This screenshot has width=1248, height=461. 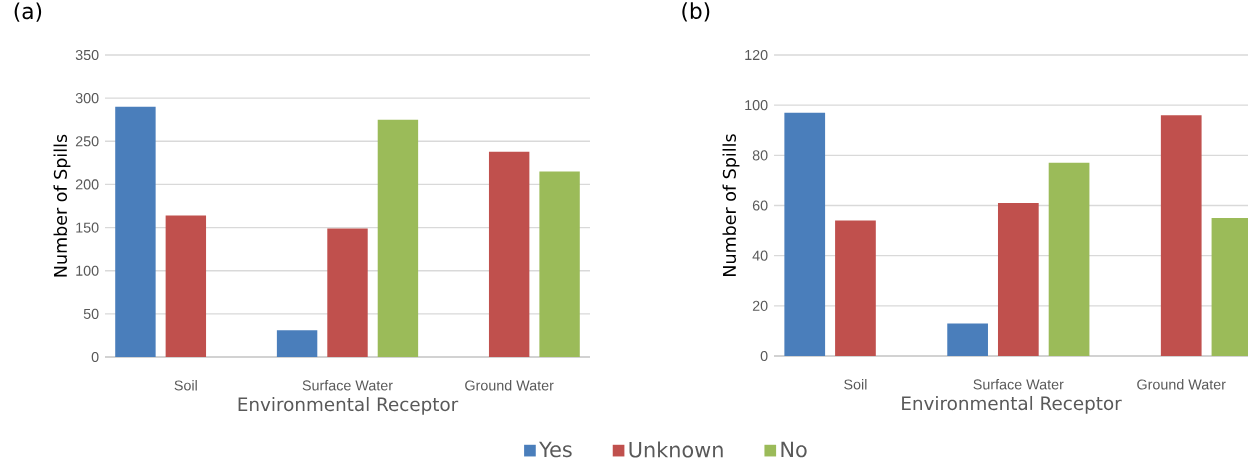 I want to click on y-tick-label: 120, so click(x=756, y=55).